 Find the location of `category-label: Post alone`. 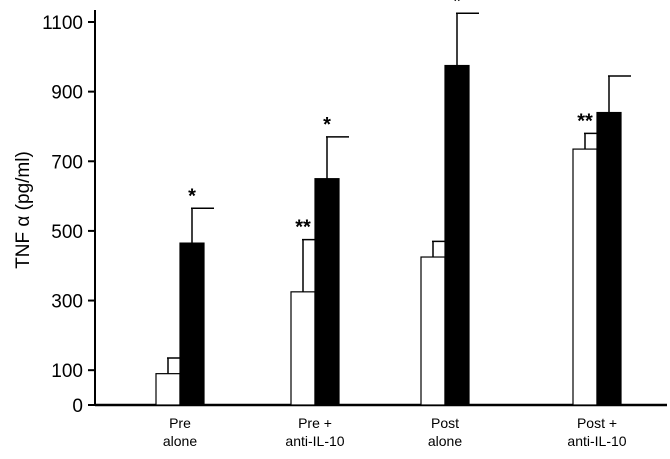

category-label: Post alone is located at coordinates (445, 432).